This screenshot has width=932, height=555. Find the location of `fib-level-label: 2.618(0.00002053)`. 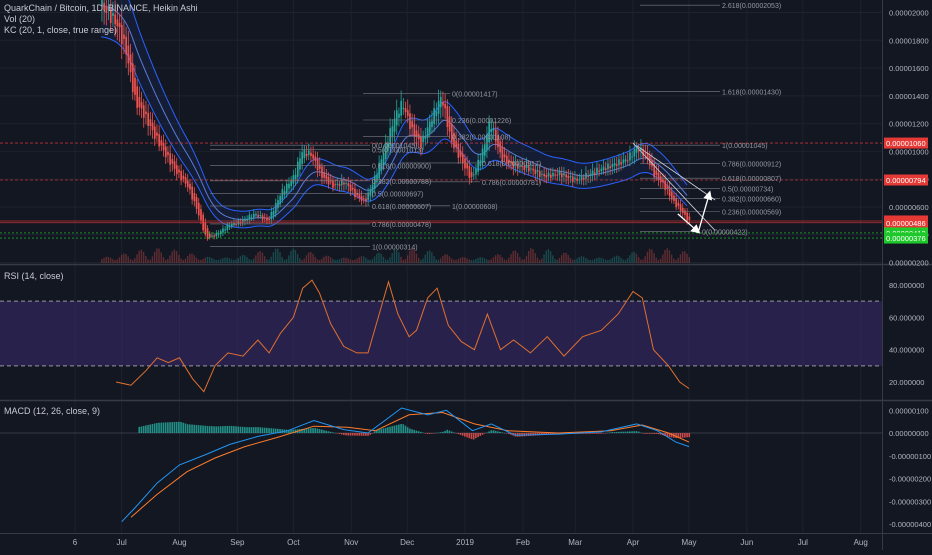

fib-level-label: 2.618(0.00002053) is located at coordinates (751, 6).